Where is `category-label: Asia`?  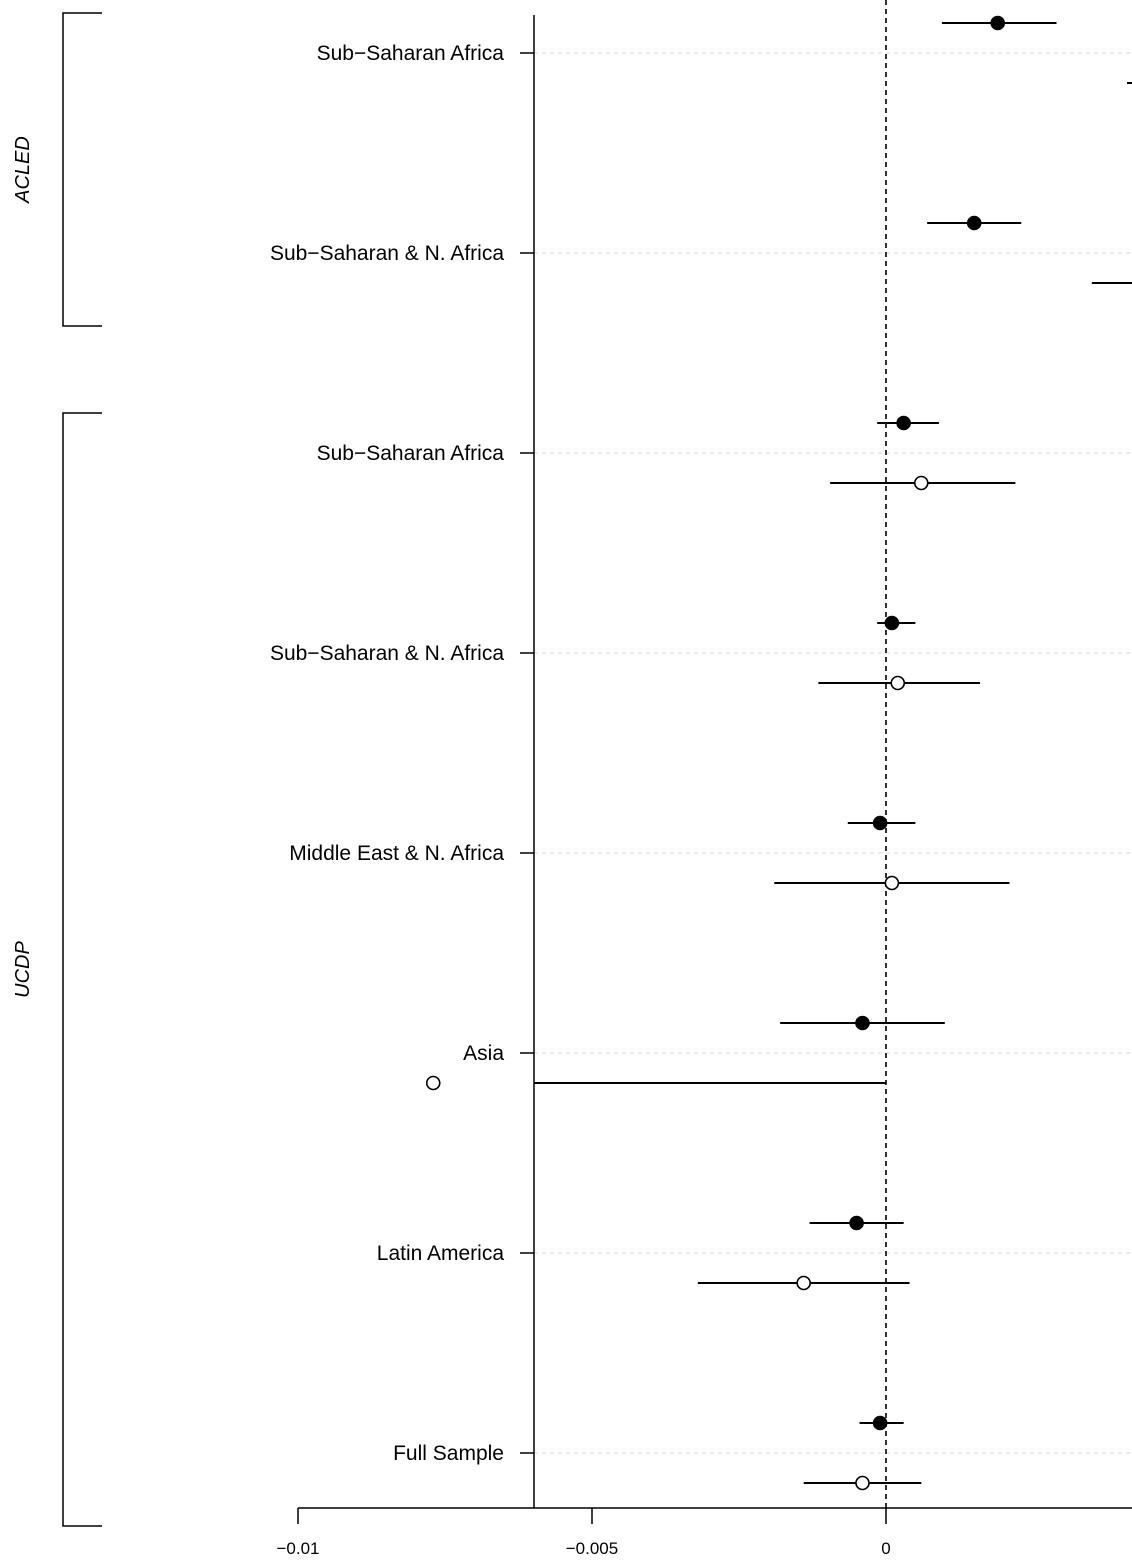 category-label: Asia is located at coordinates (483, 1053).